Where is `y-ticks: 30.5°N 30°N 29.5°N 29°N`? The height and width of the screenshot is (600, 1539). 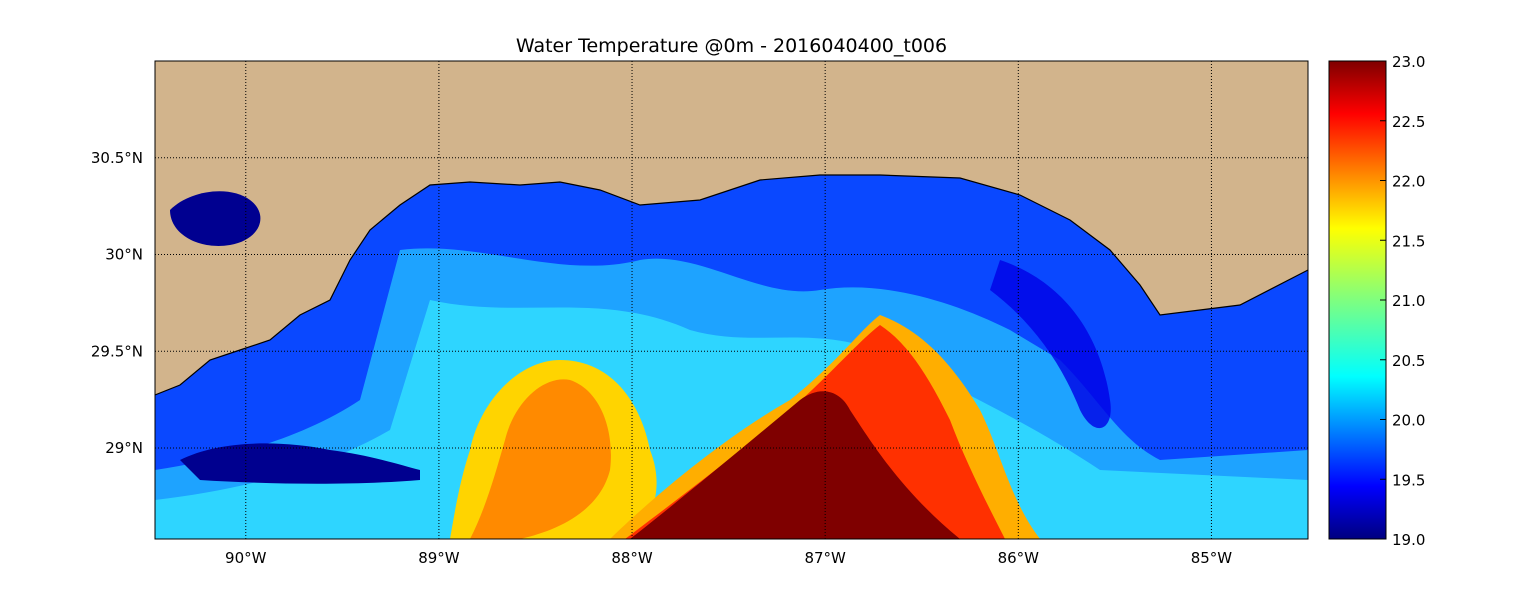
y-ticks: 30.5°N 30°N 29.5°N 29°N is located at coordinates (117, 303).